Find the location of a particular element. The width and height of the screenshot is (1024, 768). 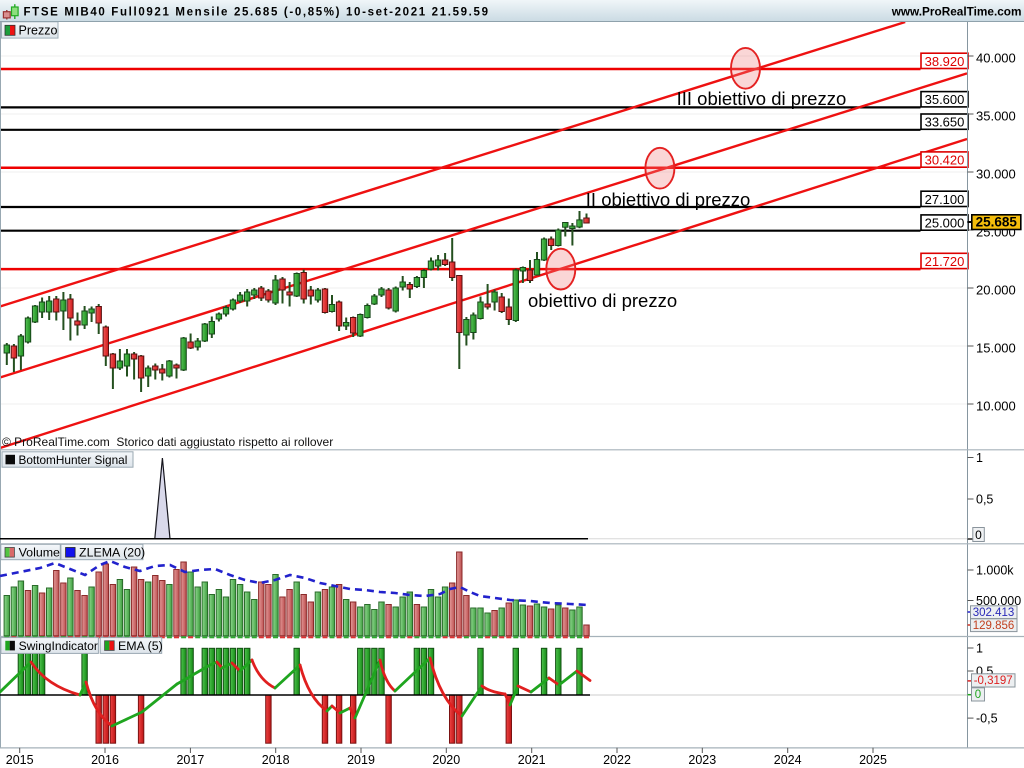

svg-text: 129.856 is located at coordinates (994, 626).